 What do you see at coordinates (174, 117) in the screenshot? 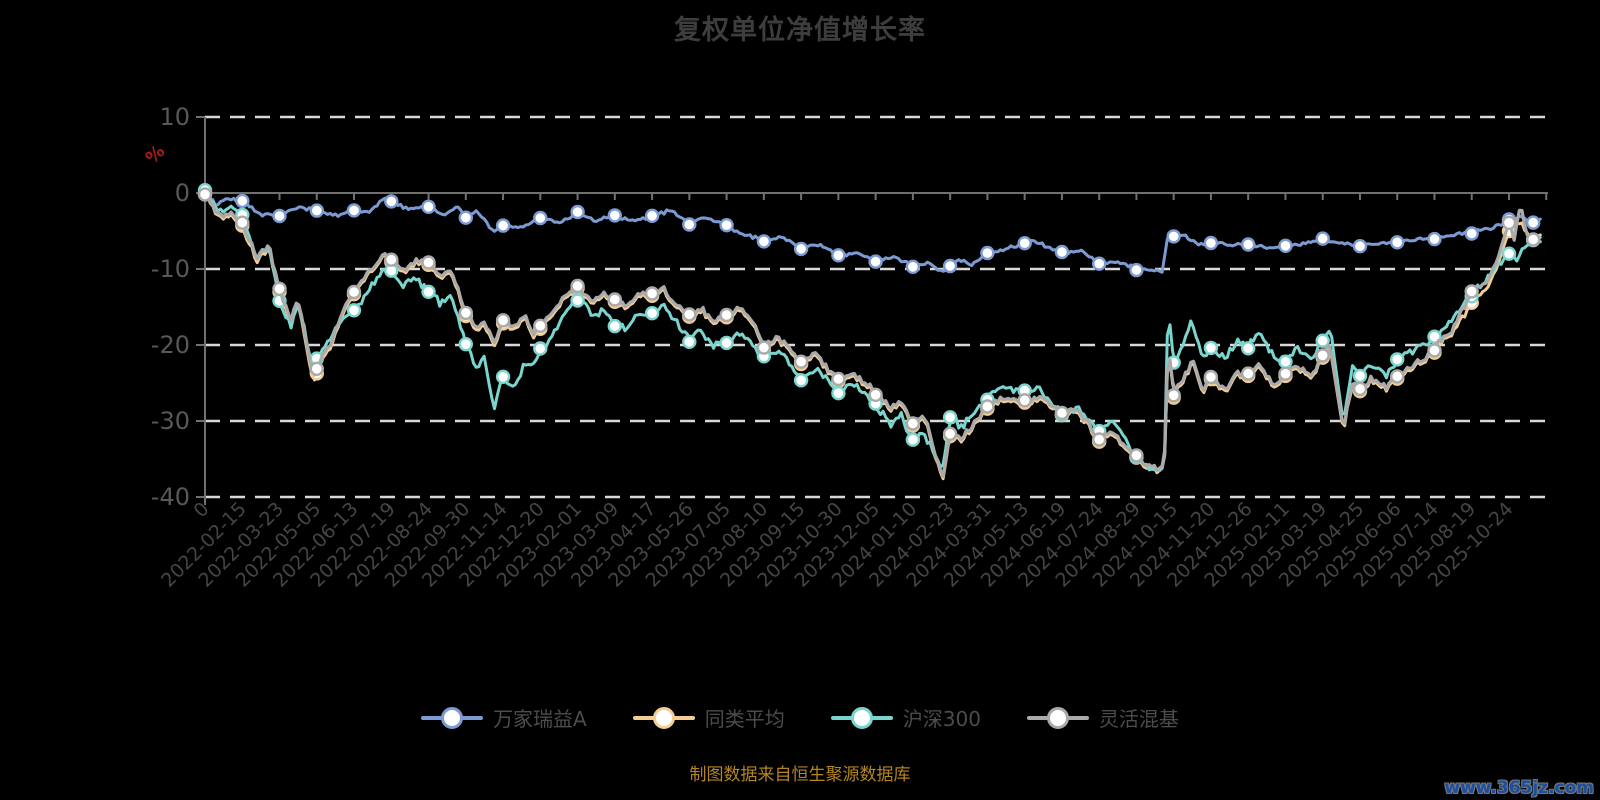
I see `y-axis-label: 10` at bounding box center [174, 117].